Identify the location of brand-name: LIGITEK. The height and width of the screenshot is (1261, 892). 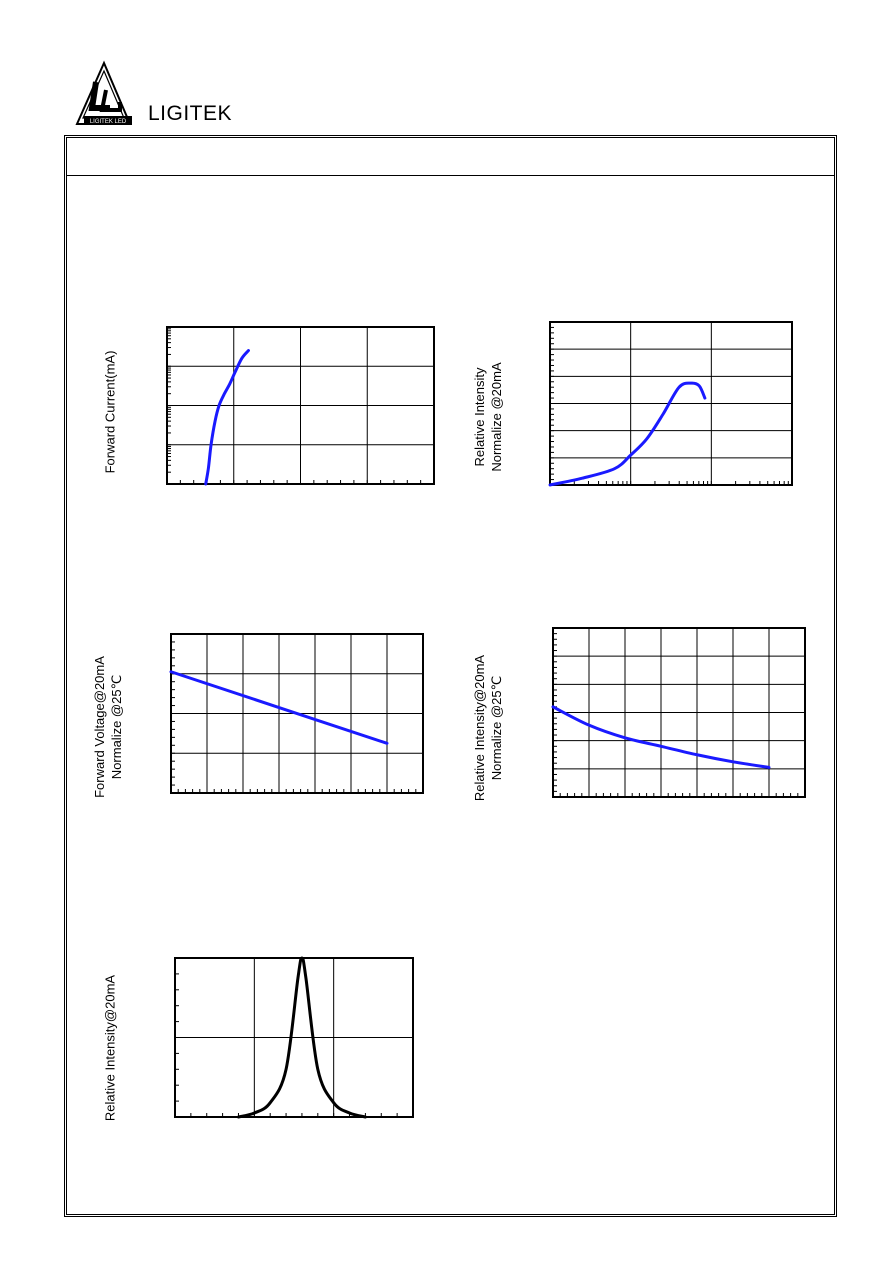
(190, 113).